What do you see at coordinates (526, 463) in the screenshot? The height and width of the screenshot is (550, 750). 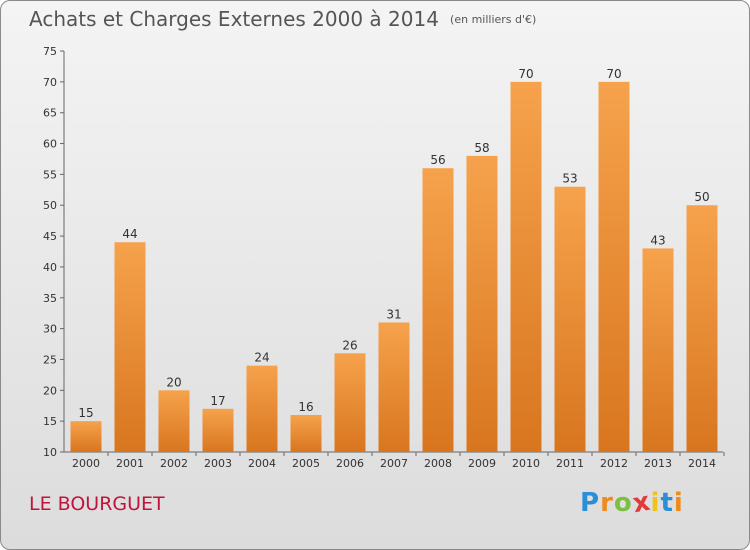 I see `x-tick-label: 2010` at bounding box center [526, 463].